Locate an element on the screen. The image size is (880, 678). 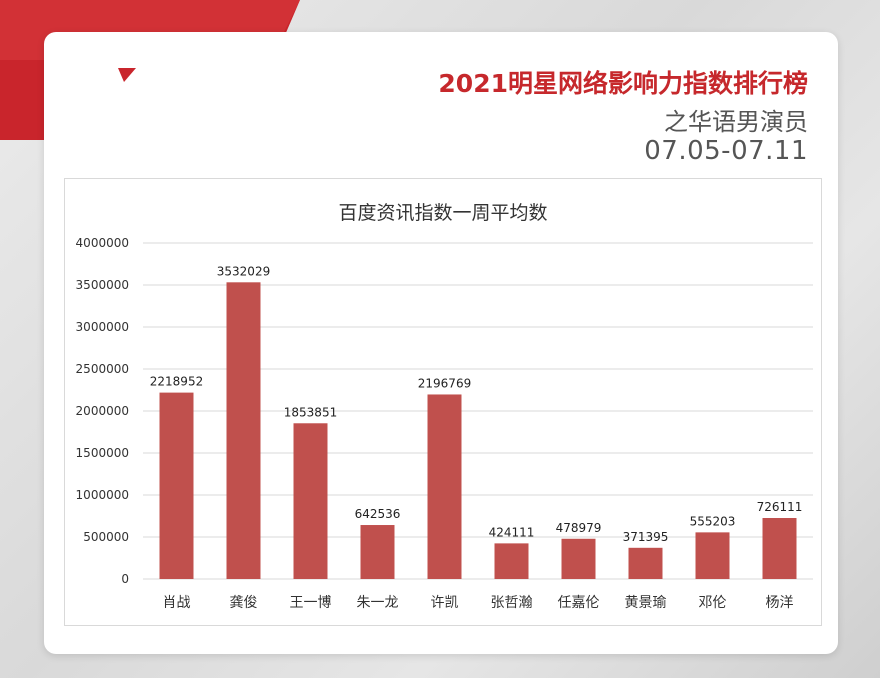
y-tick-label: 0 is located at coordinates (125, 579).